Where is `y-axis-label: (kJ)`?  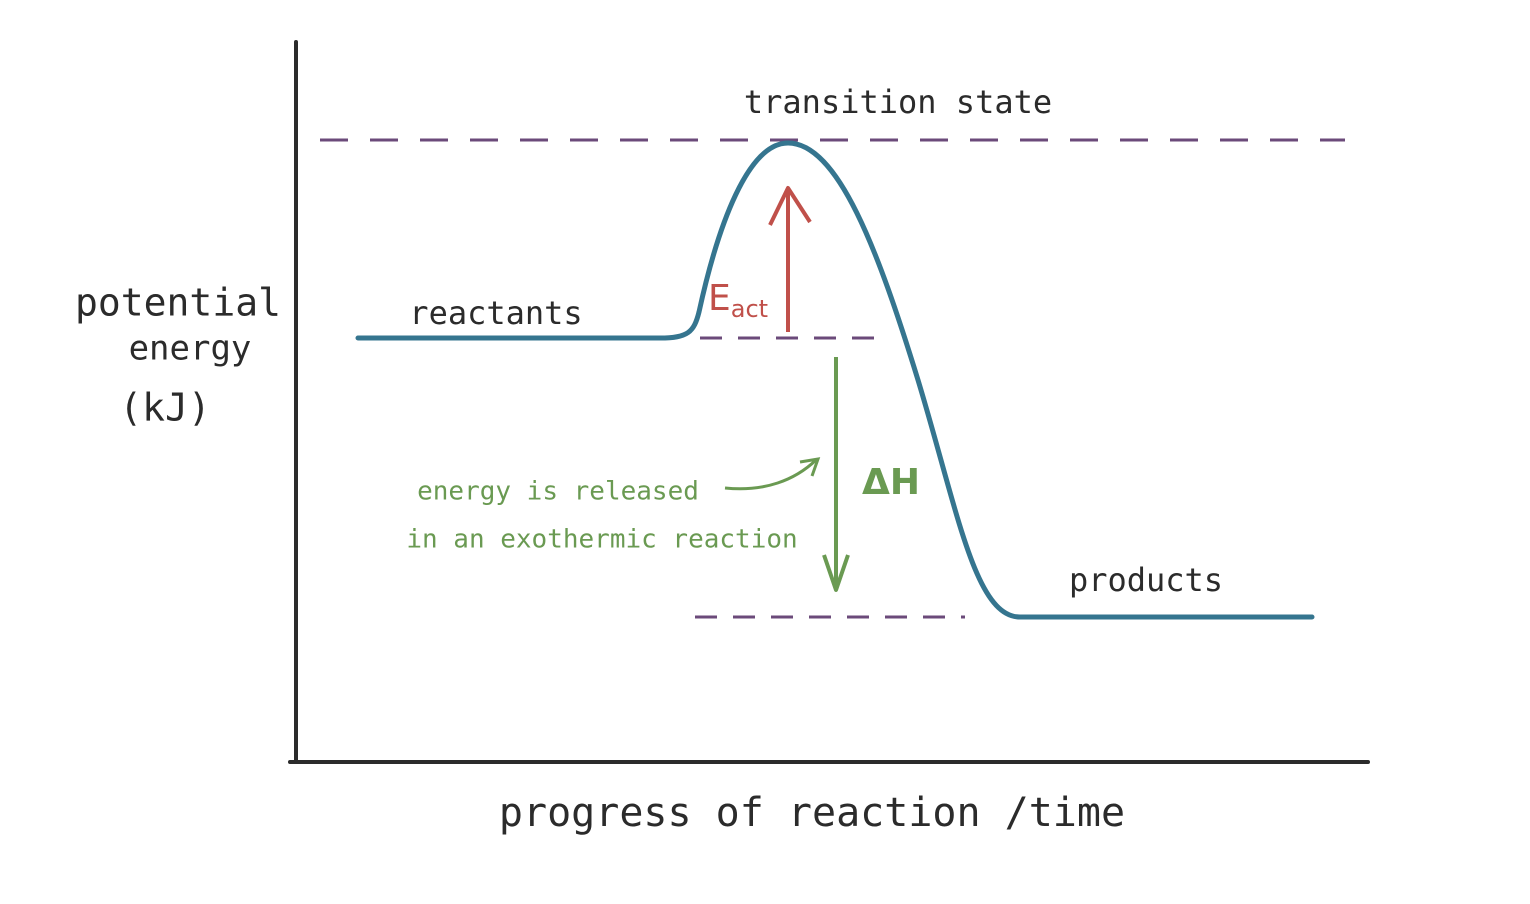
y-axis-label: (kJ) is located at coordinates (165, 408).